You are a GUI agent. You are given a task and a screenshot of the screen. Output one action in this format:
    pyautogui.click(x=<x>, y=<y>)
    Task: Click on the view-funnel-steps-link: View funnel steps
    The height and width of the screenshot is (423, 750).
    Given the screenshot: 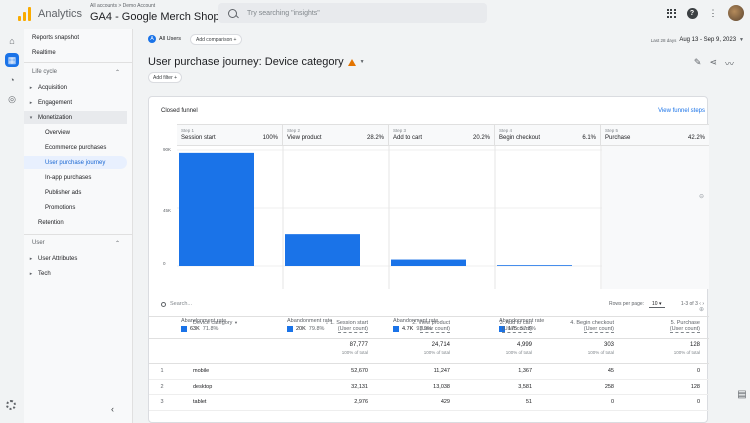 What is the action you would take?
    pyautogui.click(x=681, y=111)
    